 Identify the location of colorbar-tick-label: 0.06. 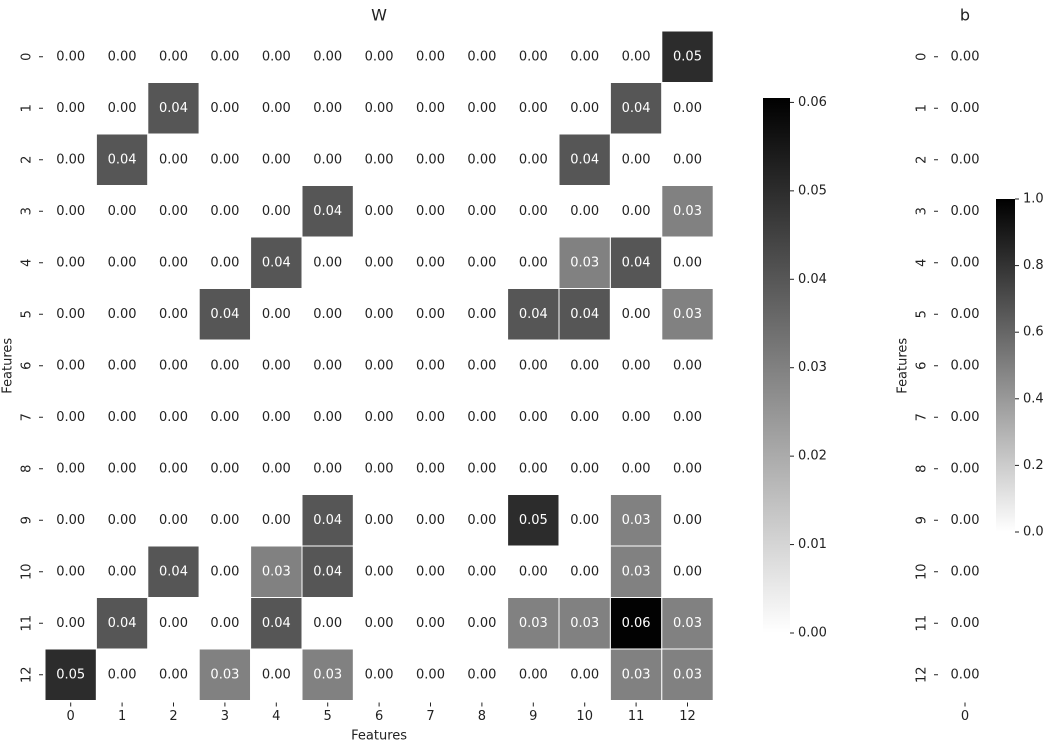
(812, 102).